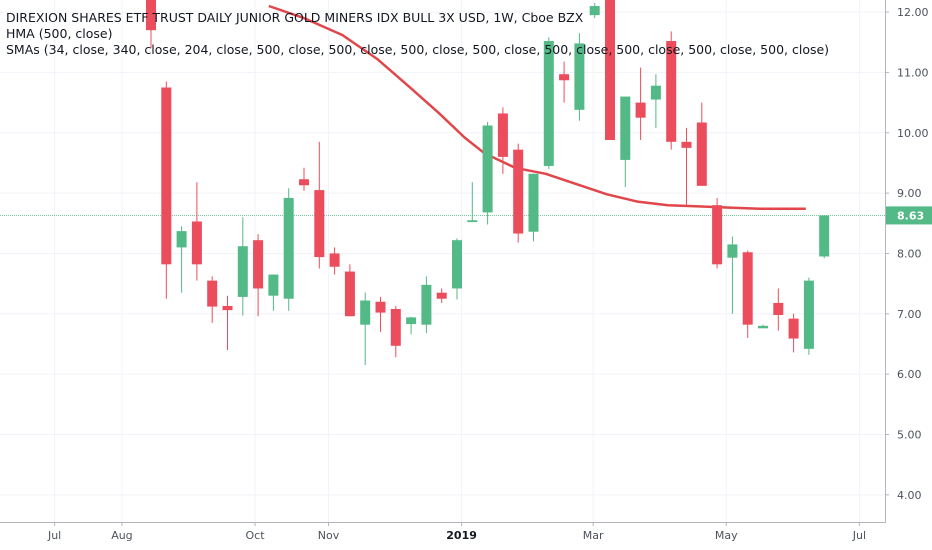 The width and height of the screenshot is (932, 550). Describe the element at coordinates (329, 535) in the screenshot. I see `time-tick-label: Nov` at that location.